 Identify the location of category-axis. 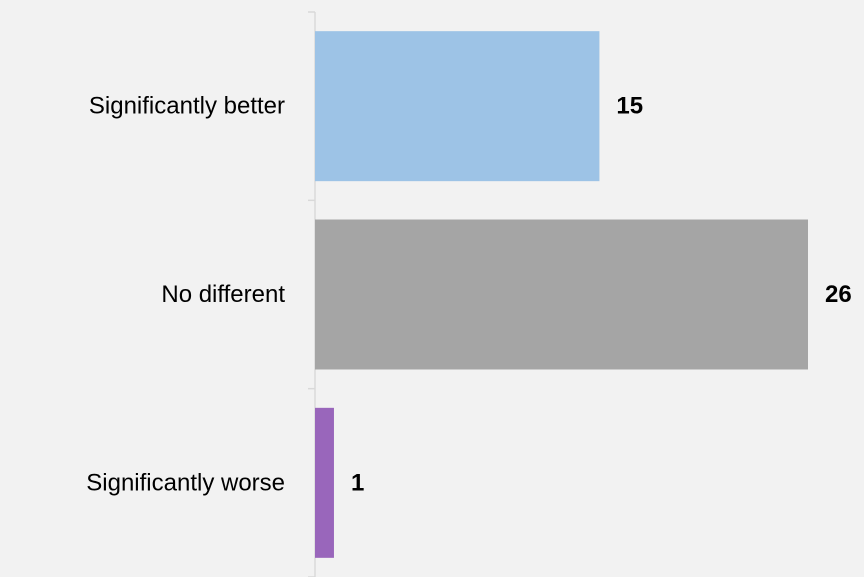
(312, 294).